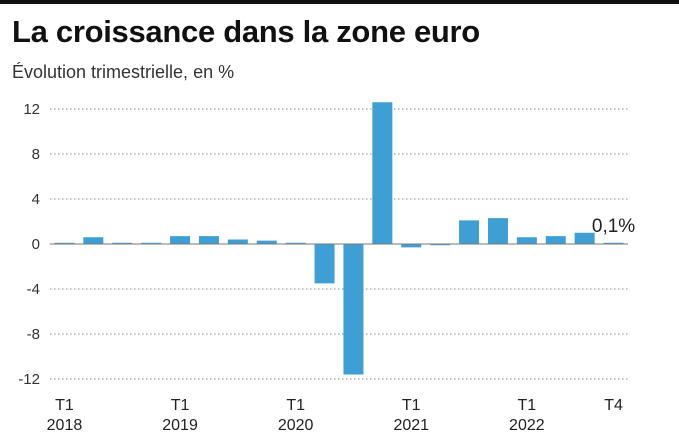 This screenshot has width=679, height=437. I want to click on y-tick-label: 0, so click(36, 244).